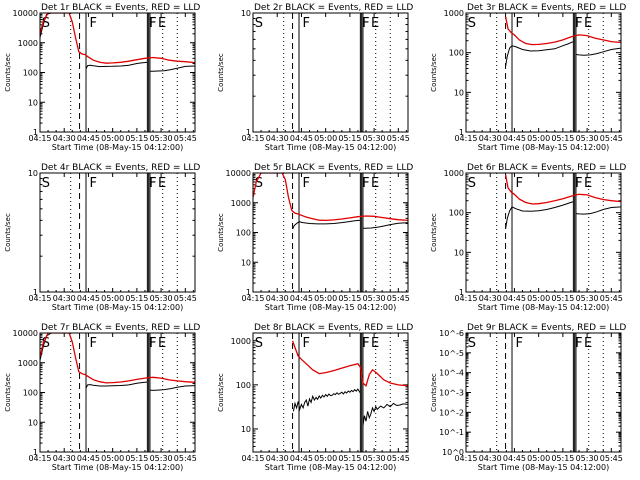 The image size is (640, 480). Describe the element at coordinates (451, 432) in the screenshot. I see `y-tick-label: 10^-1` at that location.